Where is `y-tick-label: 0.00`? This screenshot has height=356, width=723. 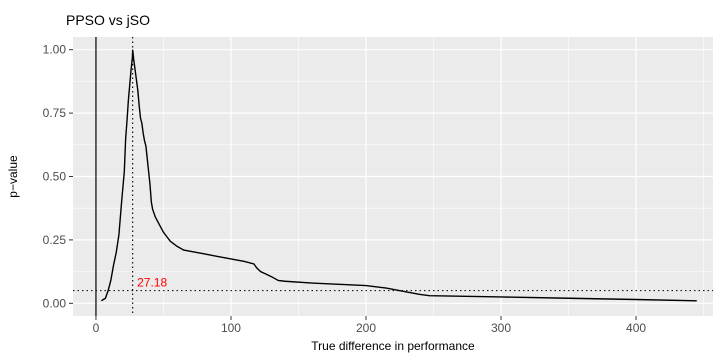 y-tick-label: 0.00 is located at coordinates (55, 303).